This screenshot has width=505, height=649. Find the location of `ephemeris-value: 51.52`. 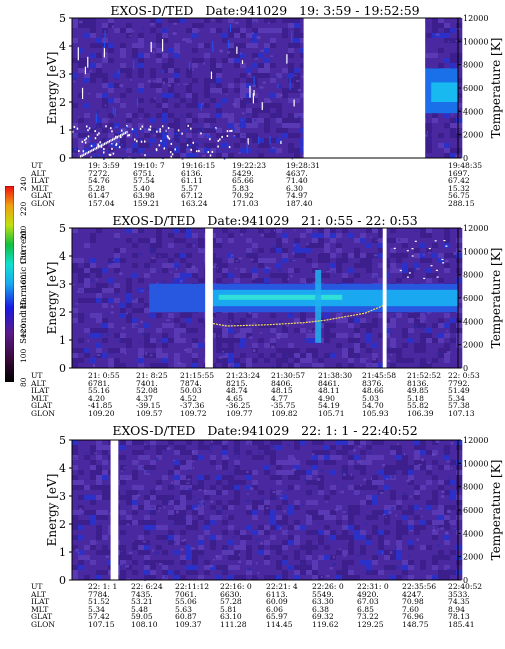

ephemeris-value: 51.52 is located at coordinates (99, 602).